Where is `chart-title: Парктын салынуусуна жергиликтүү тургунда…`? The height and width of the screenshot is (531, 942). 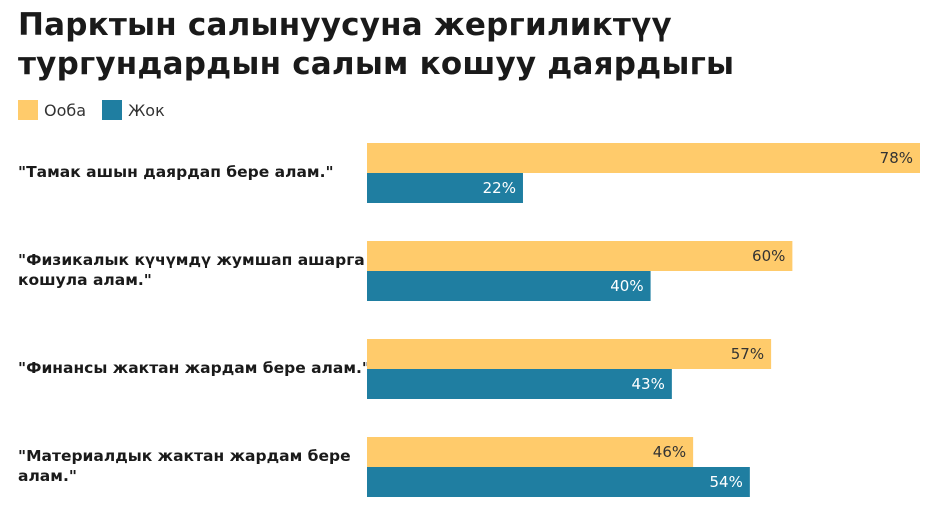
chart-title: Парктын салынуусуна жергиликтүү тургунда… is located at coordinates (376, 44).